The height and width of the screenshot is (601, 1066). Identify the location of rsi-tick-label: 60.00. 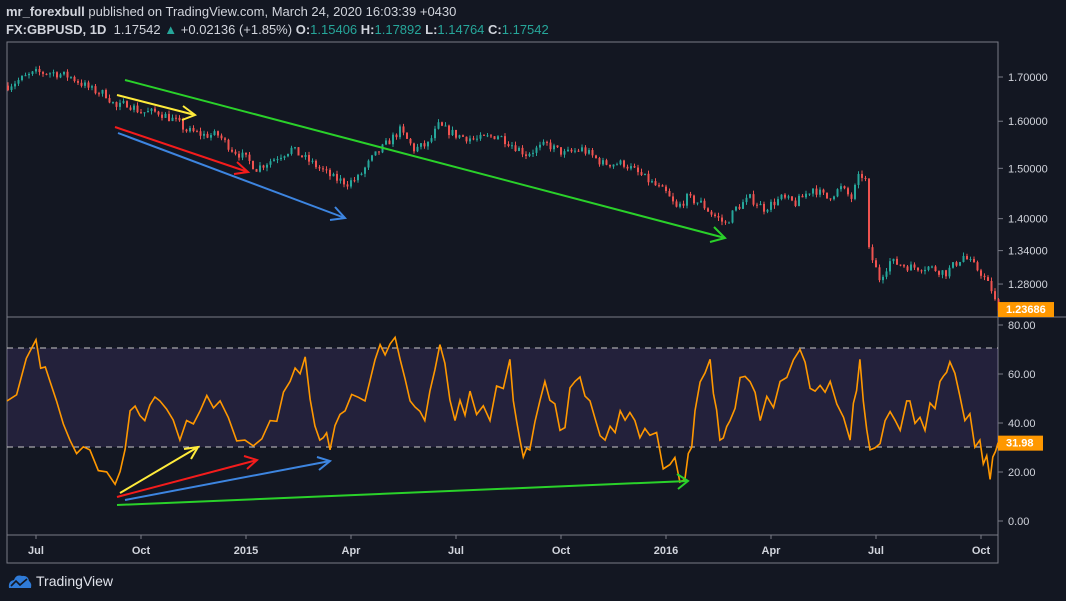
(1022, 375).